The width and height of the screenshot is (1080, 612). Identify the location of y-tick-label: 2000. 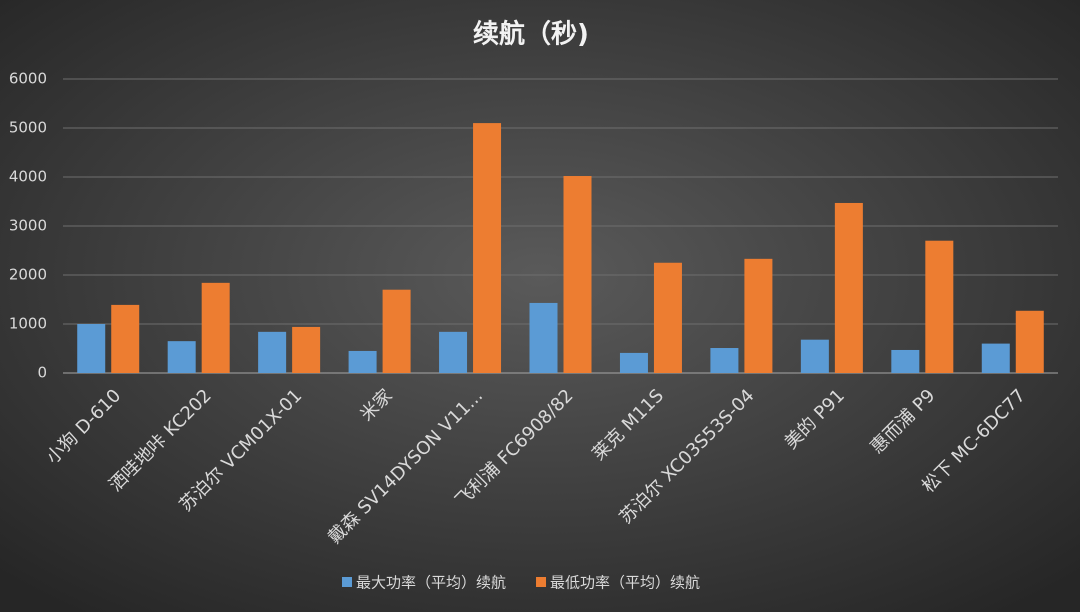
(28, 275).